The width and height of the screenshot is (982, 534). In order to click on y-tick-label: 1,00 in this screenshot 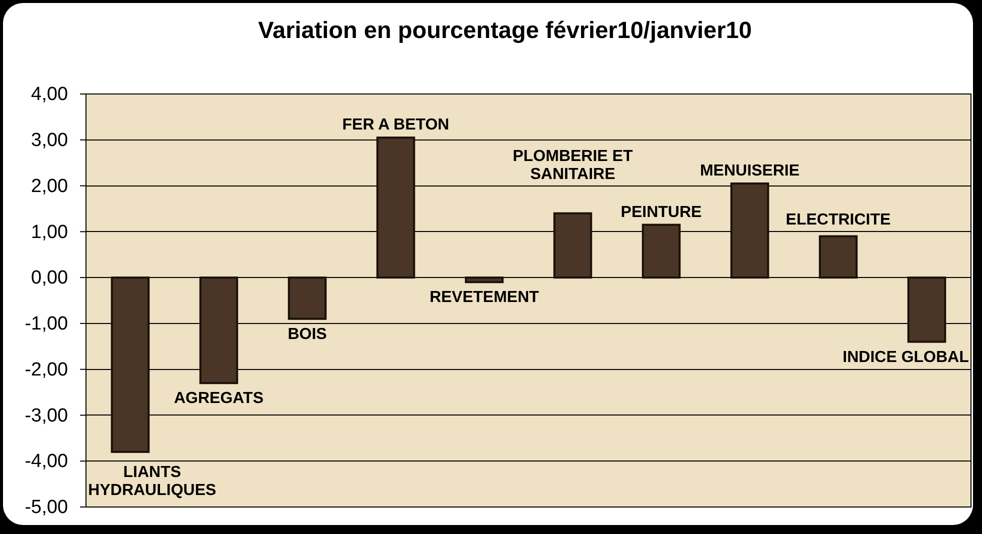, I will do `click(49, 232)`.